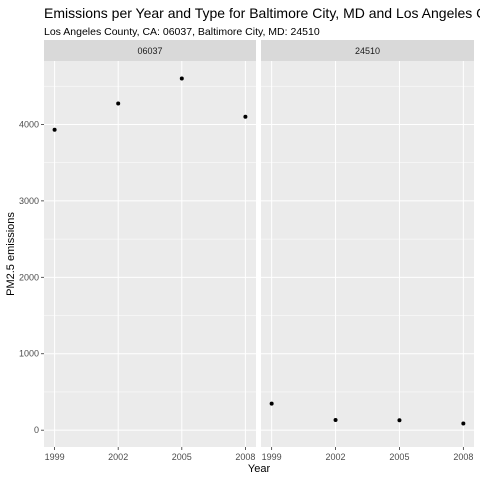 The height and width of the screenshot is (480, 480). What do you see at coordinates (36, 430) in the screenshot?
I see `y-tick-label: 0` at bounding box center [36, 430].